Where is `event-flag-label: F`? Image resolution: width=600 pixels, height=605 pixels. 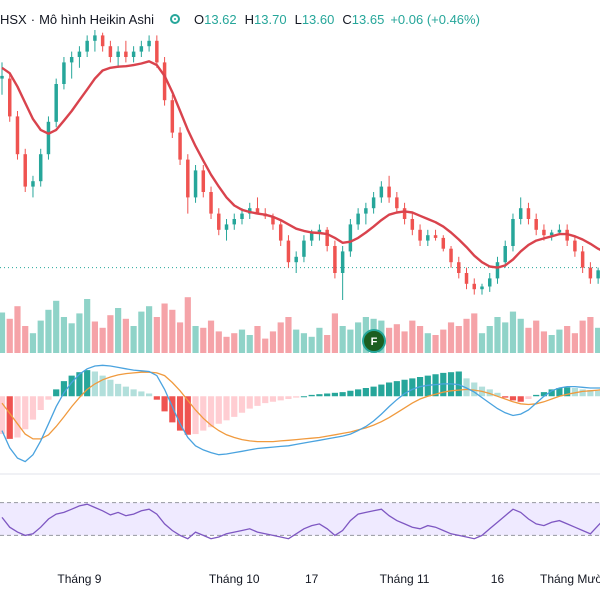
event-flag-label: F is located at coordinates (374, 342).